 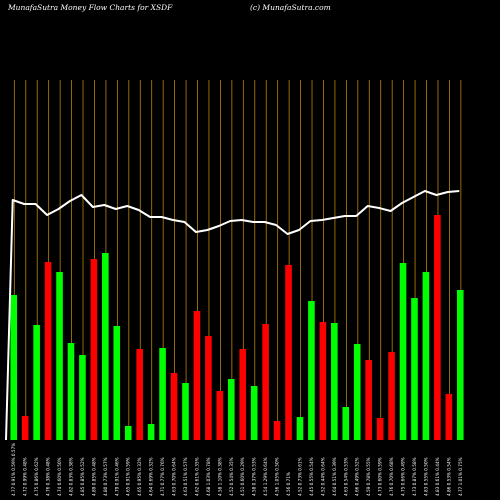 What do you see at coordinates (90, 7) in the screenshot?
I see `chart-title: MunafaSutra Money Flow Charts for XSDF` at bounding box center [90, 7].